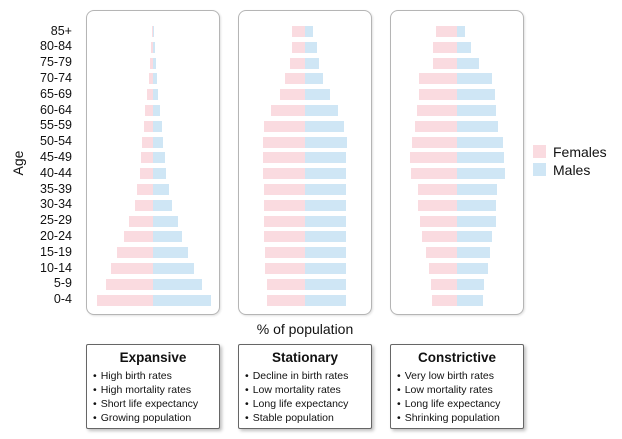 This screenshot has width=622, height=439. What do you see at coordinates (56, 93) in the screenshot?
I see `age-tick-label: 65-69` at bounding box center [56, 93].